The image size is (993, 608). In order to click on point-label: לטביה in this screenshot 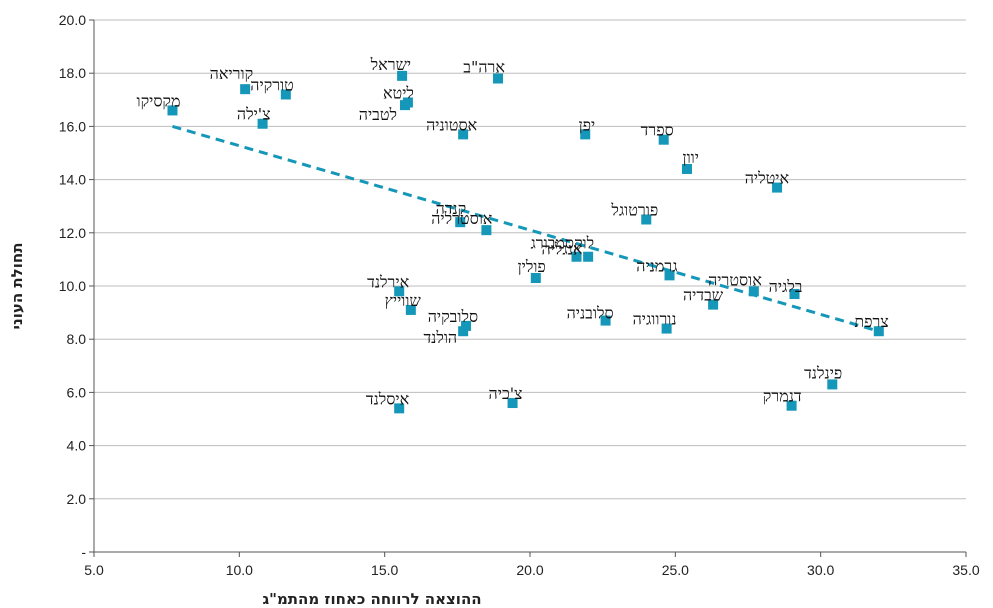, I will do `click(378, 114)`.